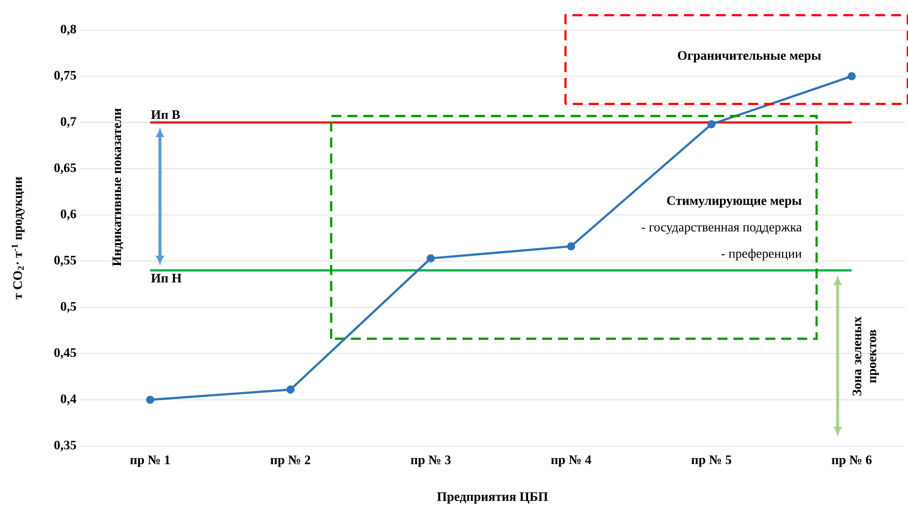 This screenshot has height=505, width=908. What do you see at coordinates (68, 122) in the screenshot?
I see `y-tick-label: 0,7` at bounding box center [68, 122].